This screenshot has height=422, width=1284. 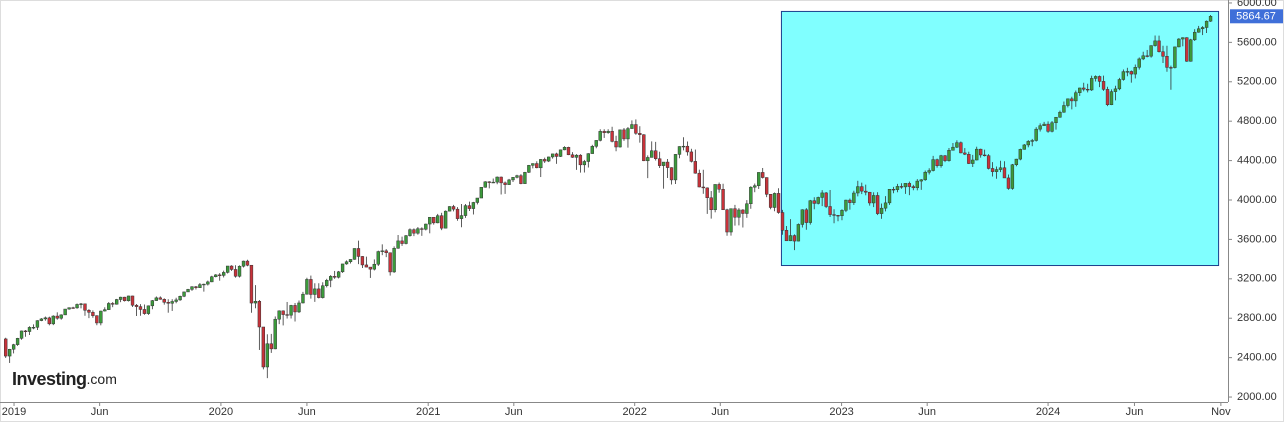 What do you see at coordinates (1257, 4) in the screenshot?
I see `y-tick-label: 6000.00` at bounding box center [1257, 4].